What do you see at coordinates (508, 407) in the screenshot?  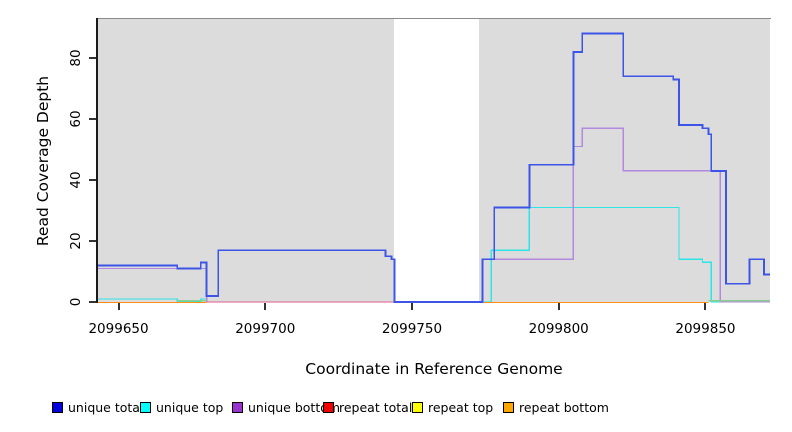 I see `legend-swatch-repeat-bottom` at bounding box center [508, 407].